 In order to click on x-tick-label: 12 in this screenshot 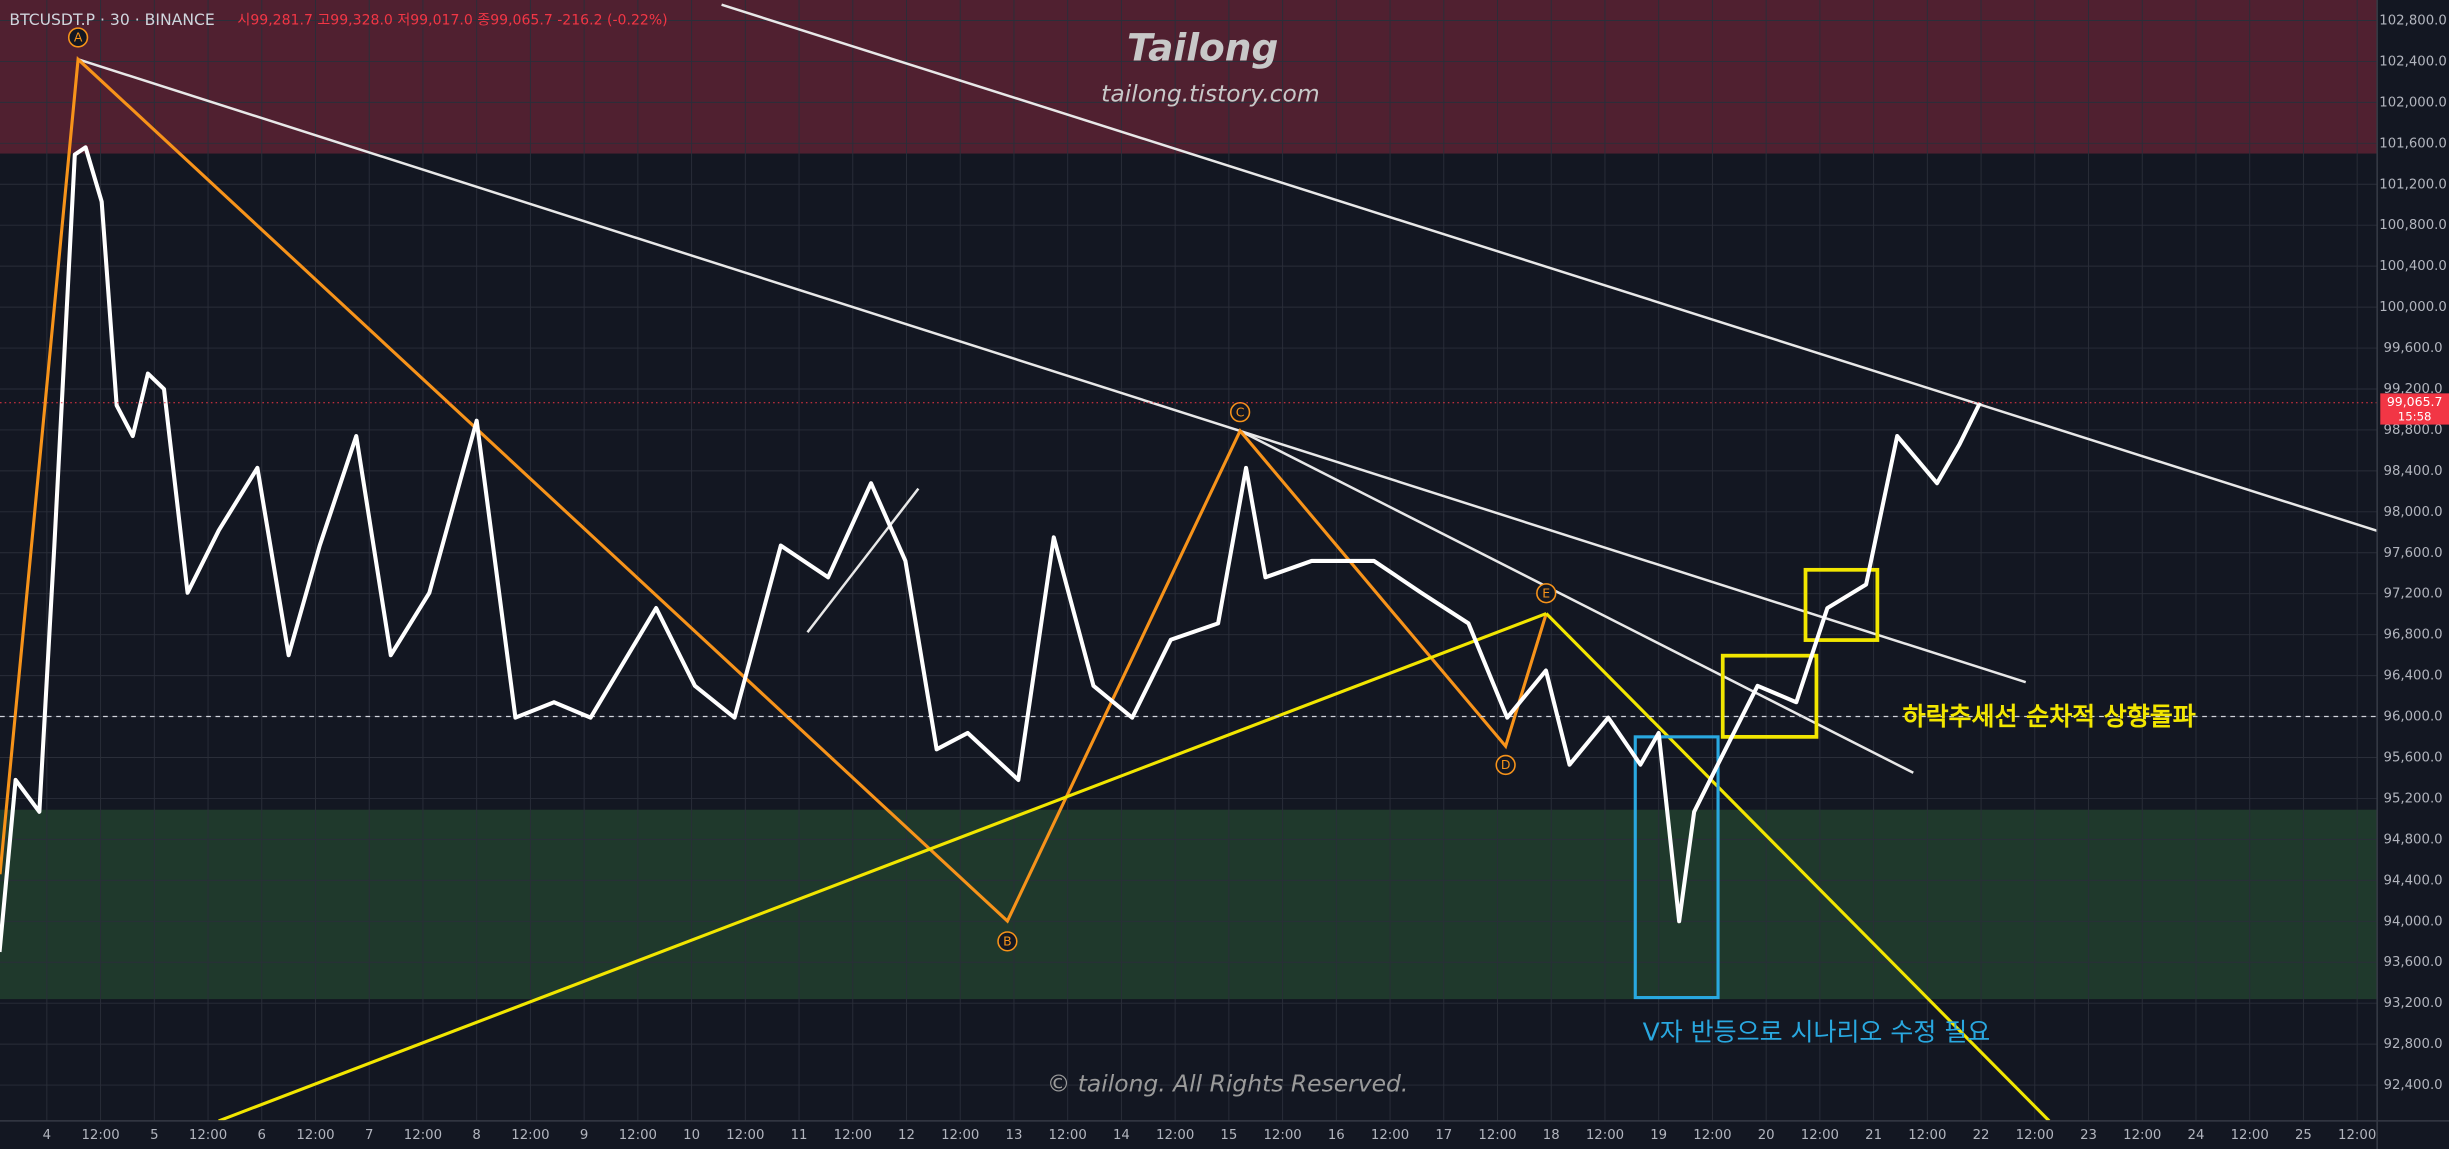, I will do `click(906, 1135)`.